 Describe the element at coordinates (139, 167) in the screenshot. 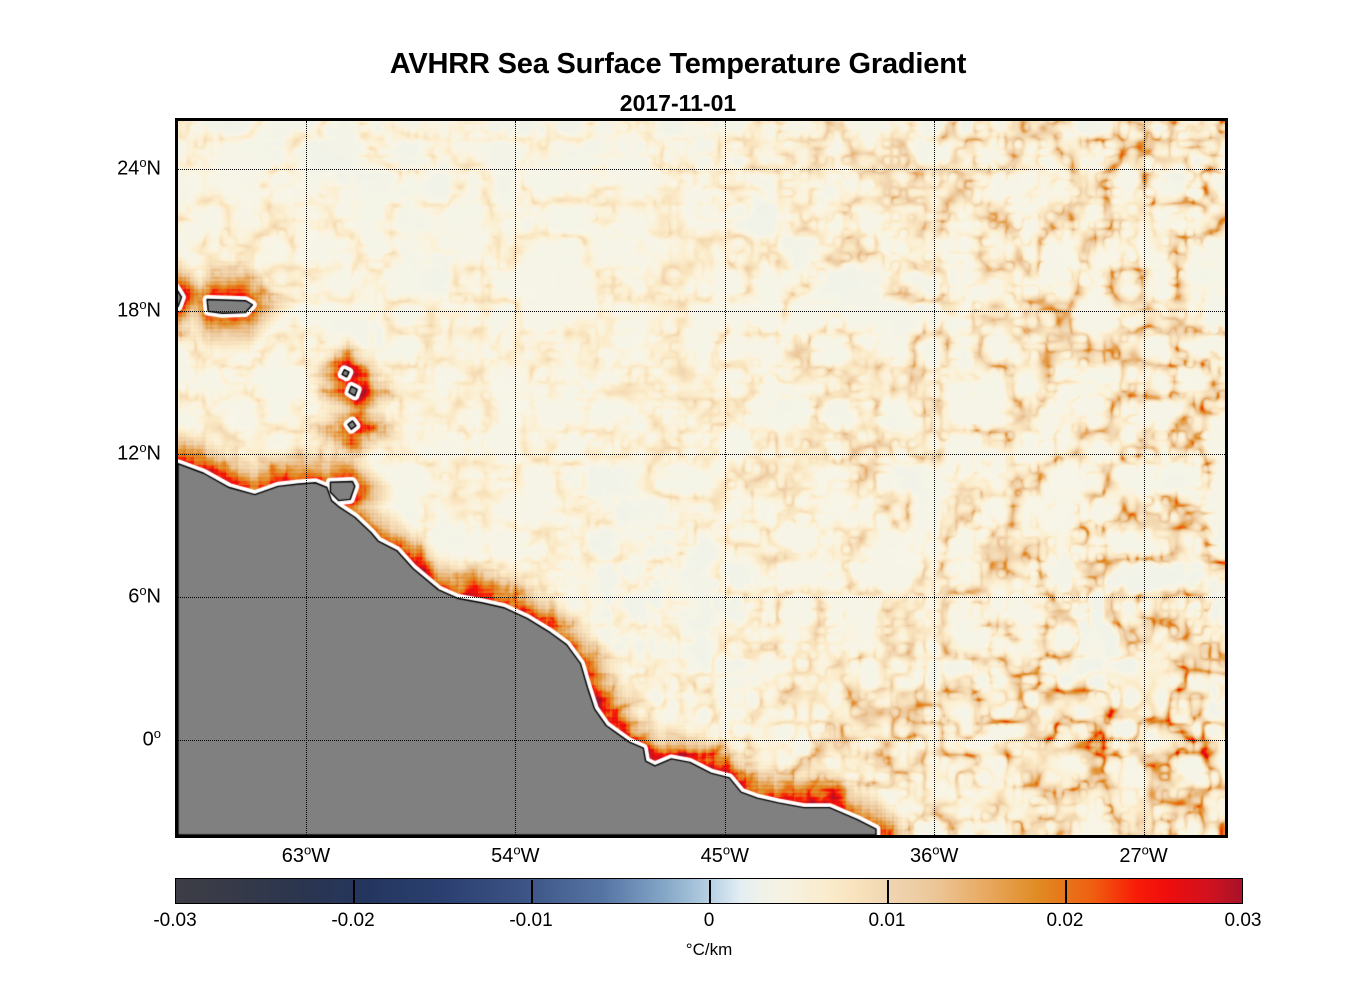

I see `y-axis-label: 24oN` at that location.